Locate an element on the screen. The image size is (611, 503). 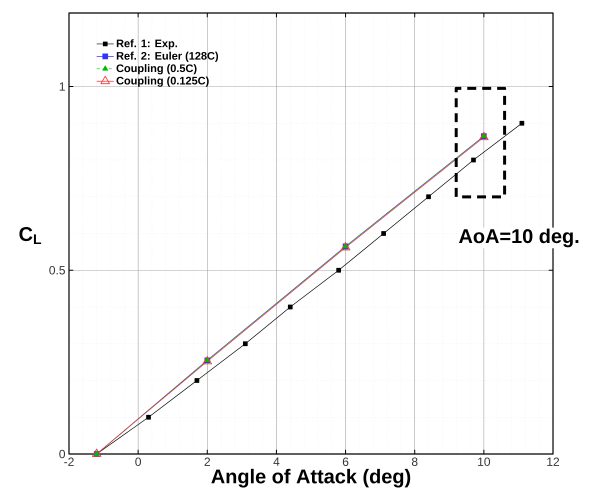
legend-label: Coupling (0.5C) is located at coordinates (156, 69).